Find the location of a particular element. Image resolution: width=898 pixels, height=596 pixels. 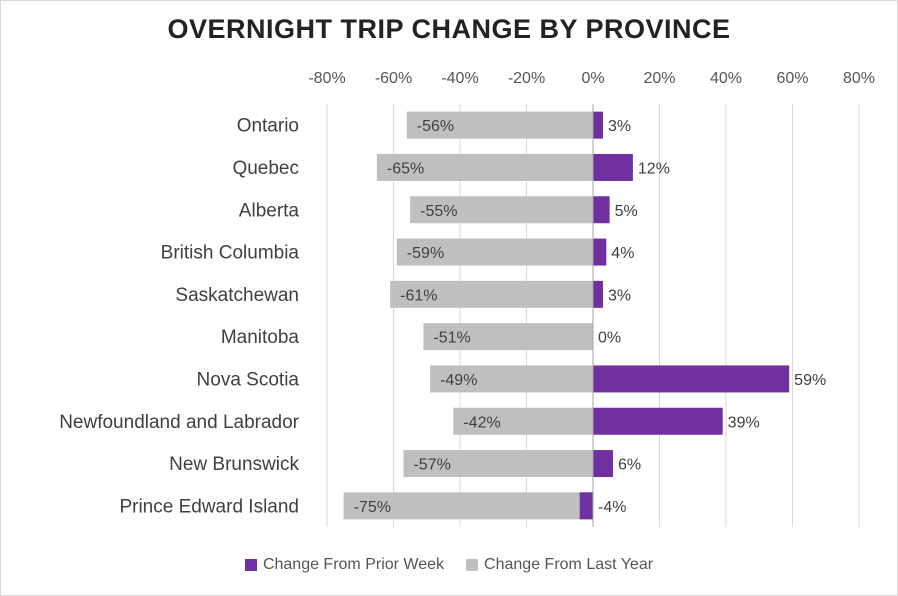

data-label-prior-week: 4% is located at coordinates (622, 253).